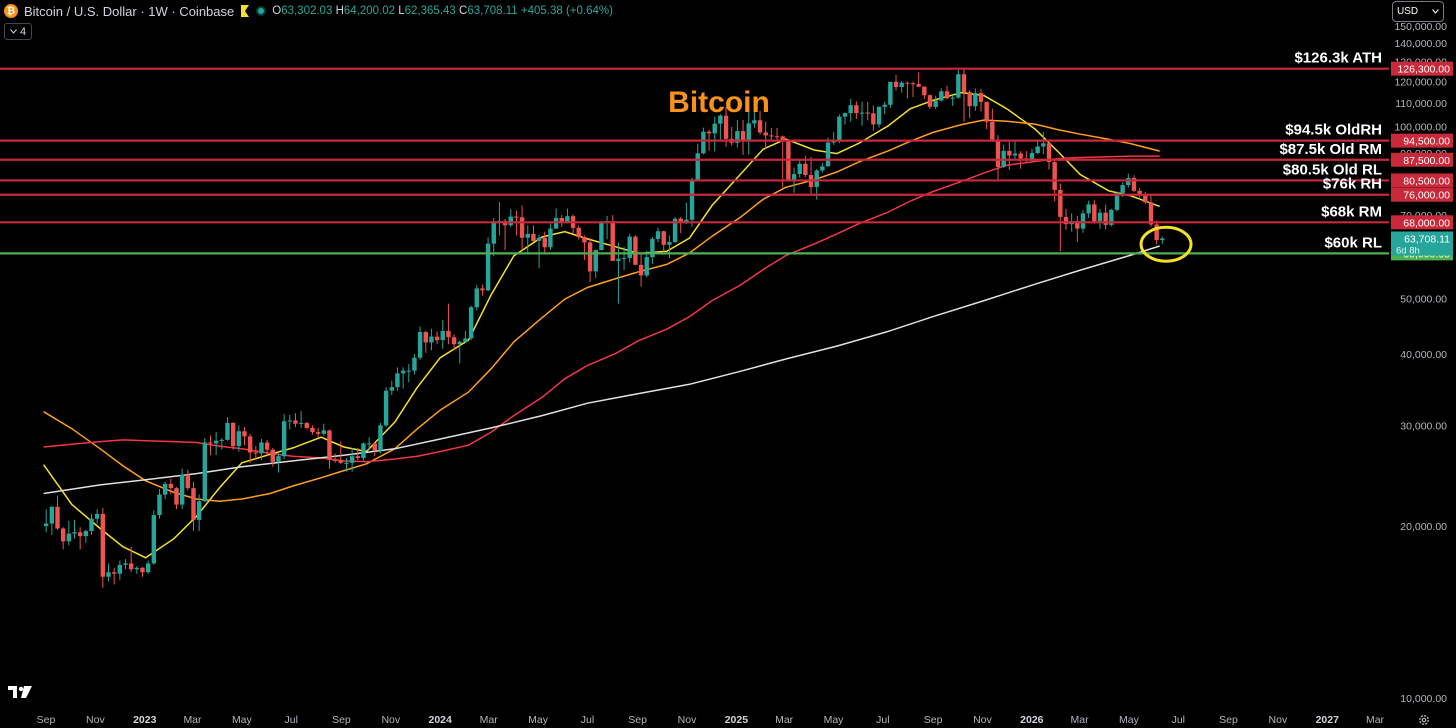 This screenshot has height=728, width=1456. I want to click on symbol-label: Bitcoin / U.S. Dollar · 1W · Coinbase, so click(129, 11).